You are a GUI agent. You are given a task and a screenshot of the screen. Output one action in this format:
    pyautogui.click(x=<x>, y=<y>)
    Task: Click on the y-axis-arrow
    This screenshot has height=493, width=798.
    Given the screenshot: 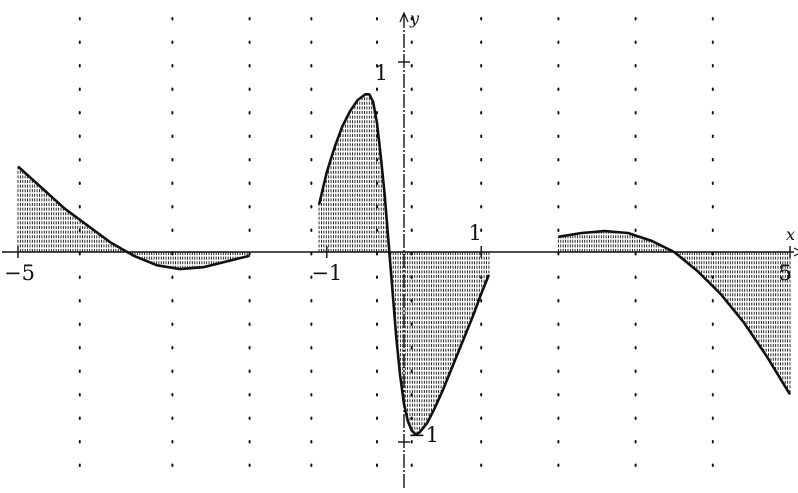 What is the action you would take?
    pyautogui.click(x=404, y=17)
    